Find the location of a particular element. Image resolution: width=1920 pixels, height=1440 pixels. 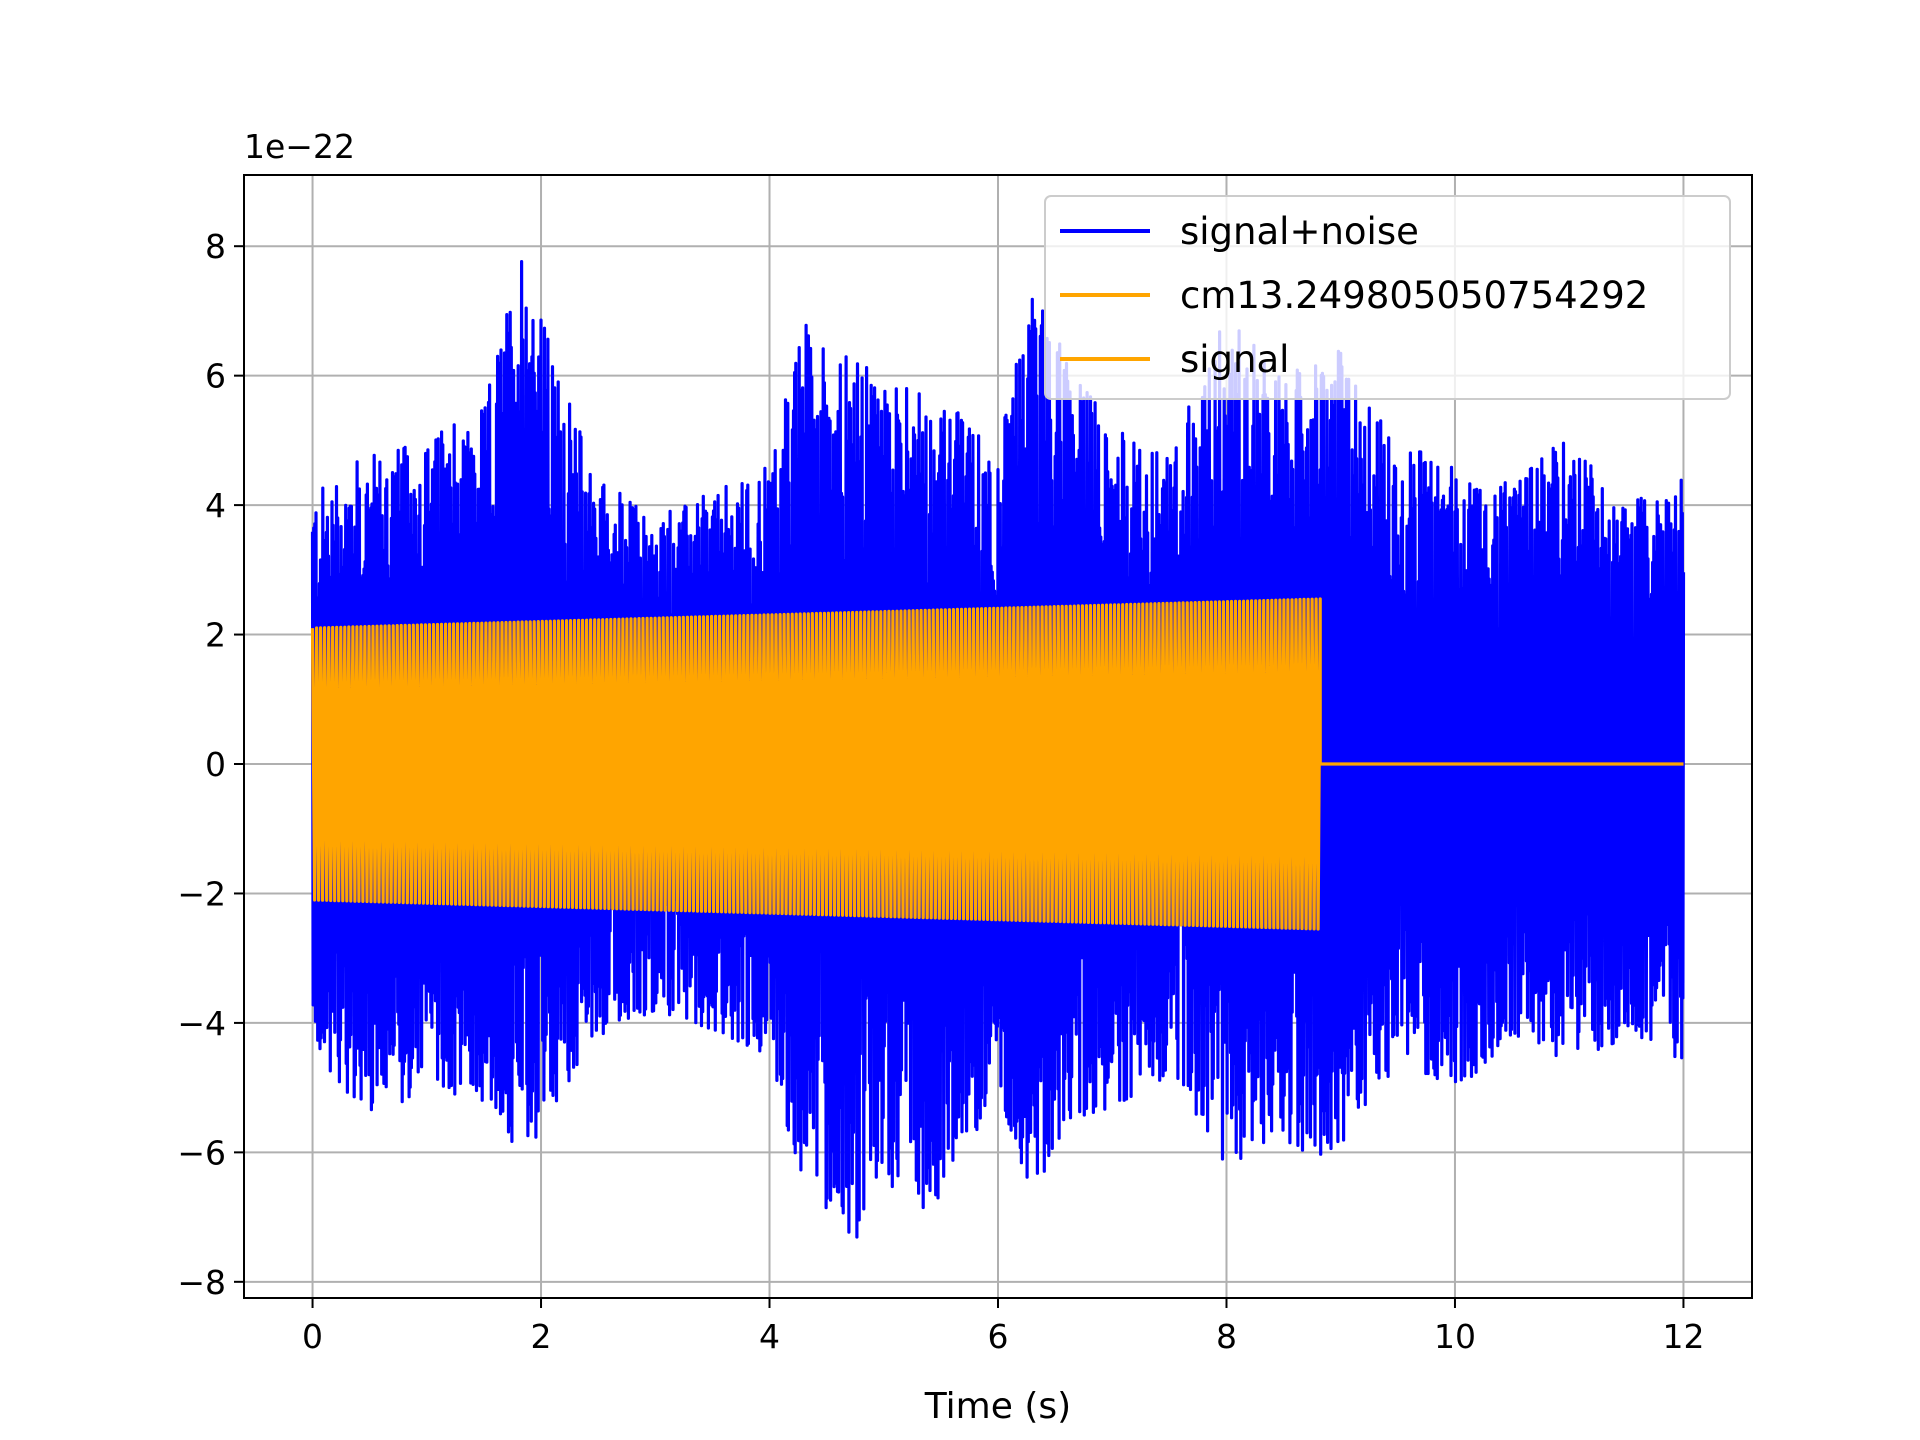

x-tick-label: 8 is located at coordinates (1226, 1336).